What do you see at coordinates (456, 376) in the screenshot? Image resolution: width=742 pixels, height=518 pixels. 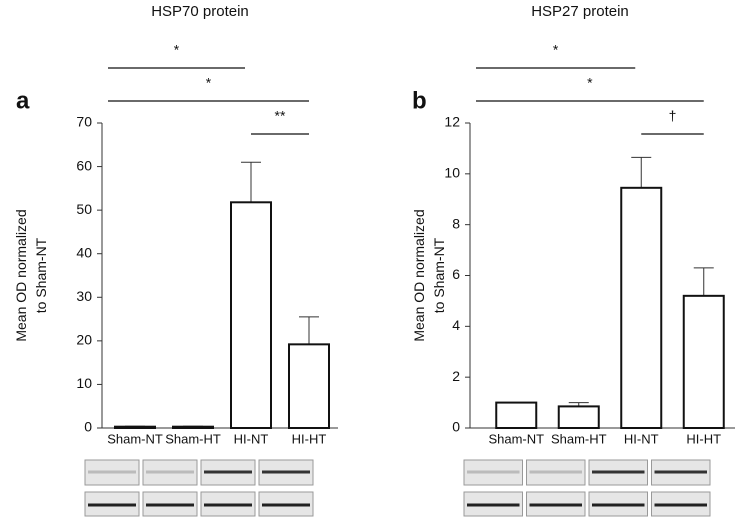 I see `y-tick-label: 2` at bounding box center [456, 376].